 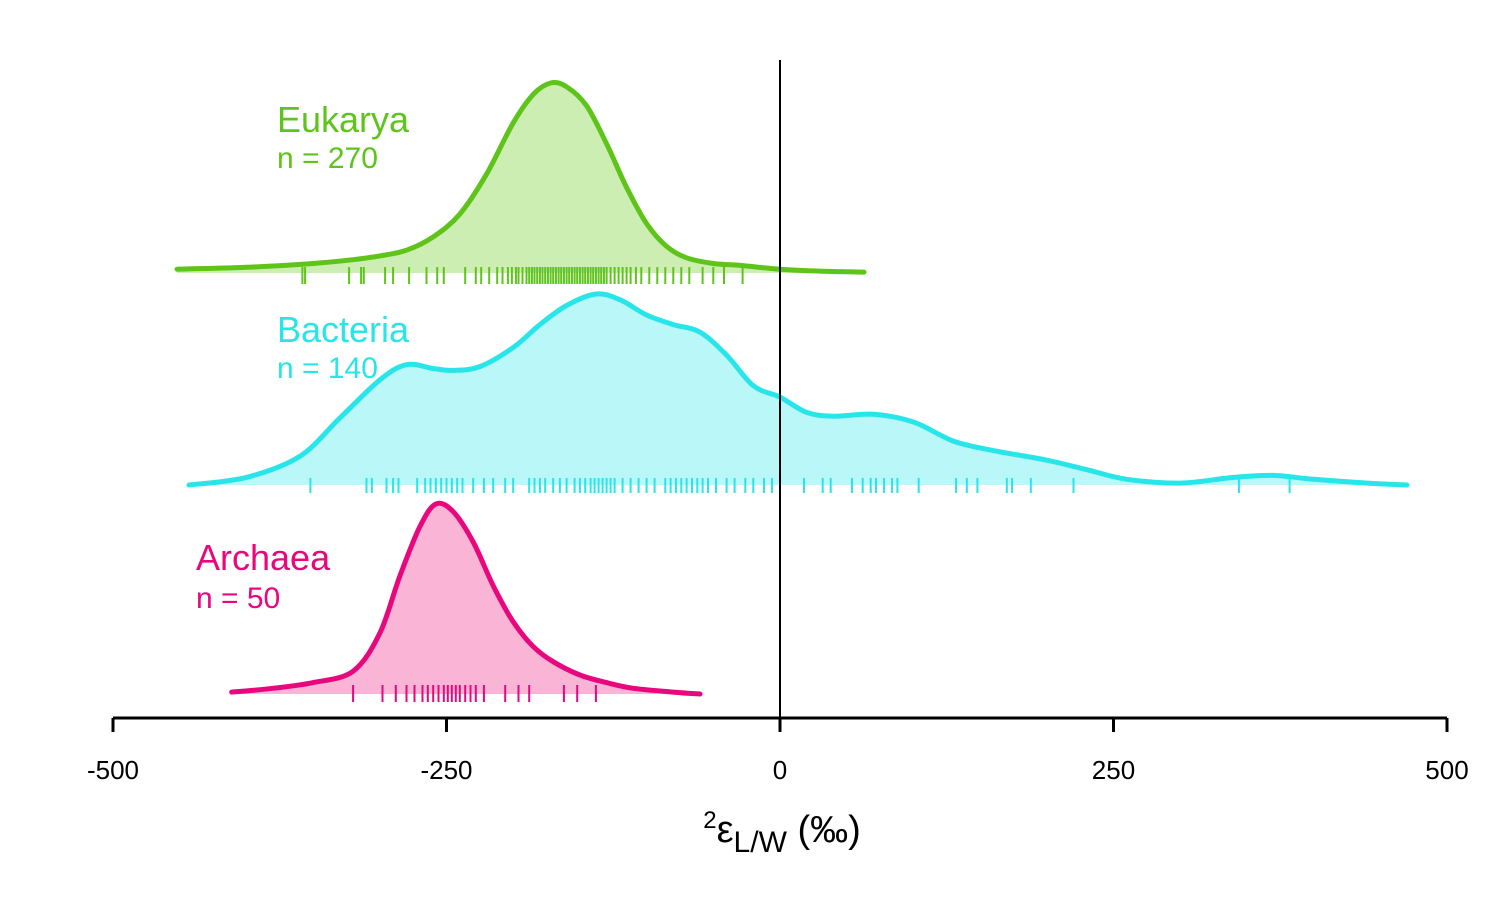 I want to click on archaea-density-line, so click(x=466, y=598).